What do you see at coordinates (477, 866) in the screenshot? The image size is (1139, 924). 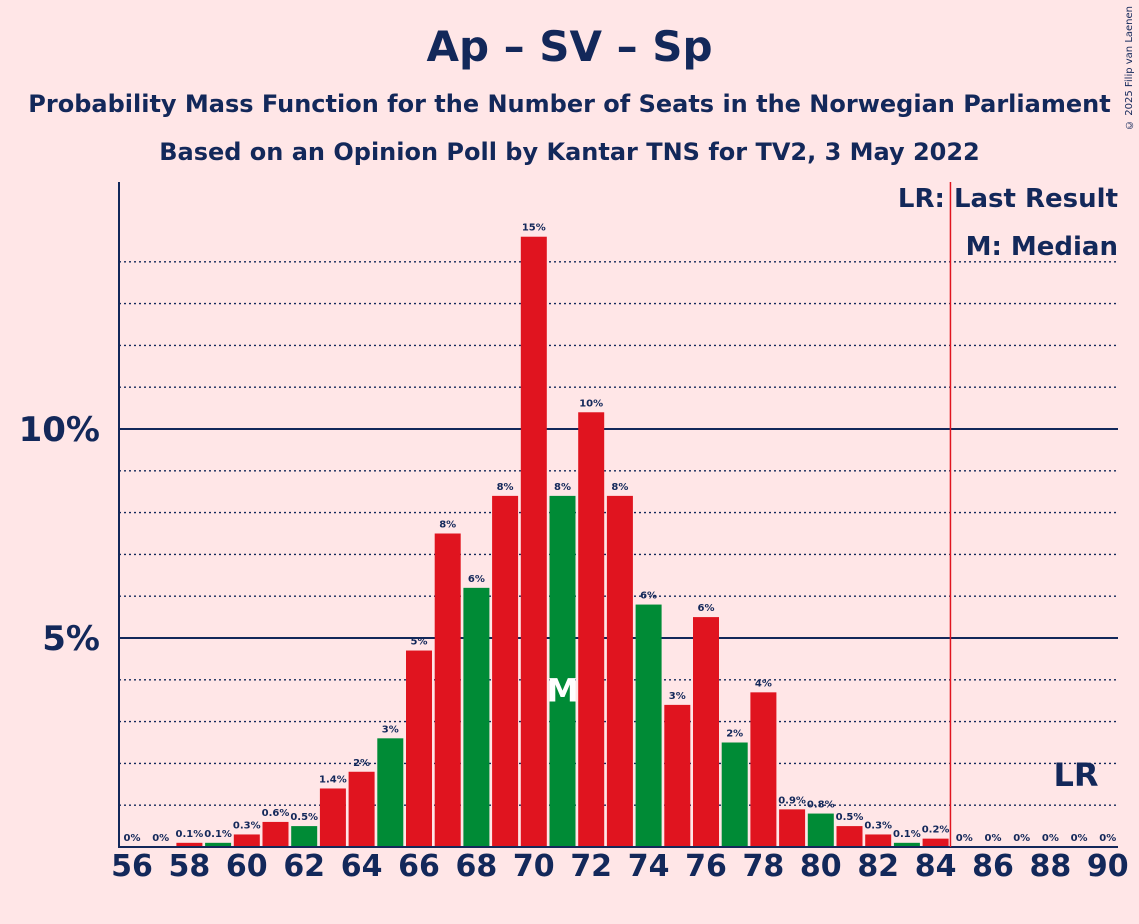 I see `x-tick-68: 68` at bounding box center [477, 866].